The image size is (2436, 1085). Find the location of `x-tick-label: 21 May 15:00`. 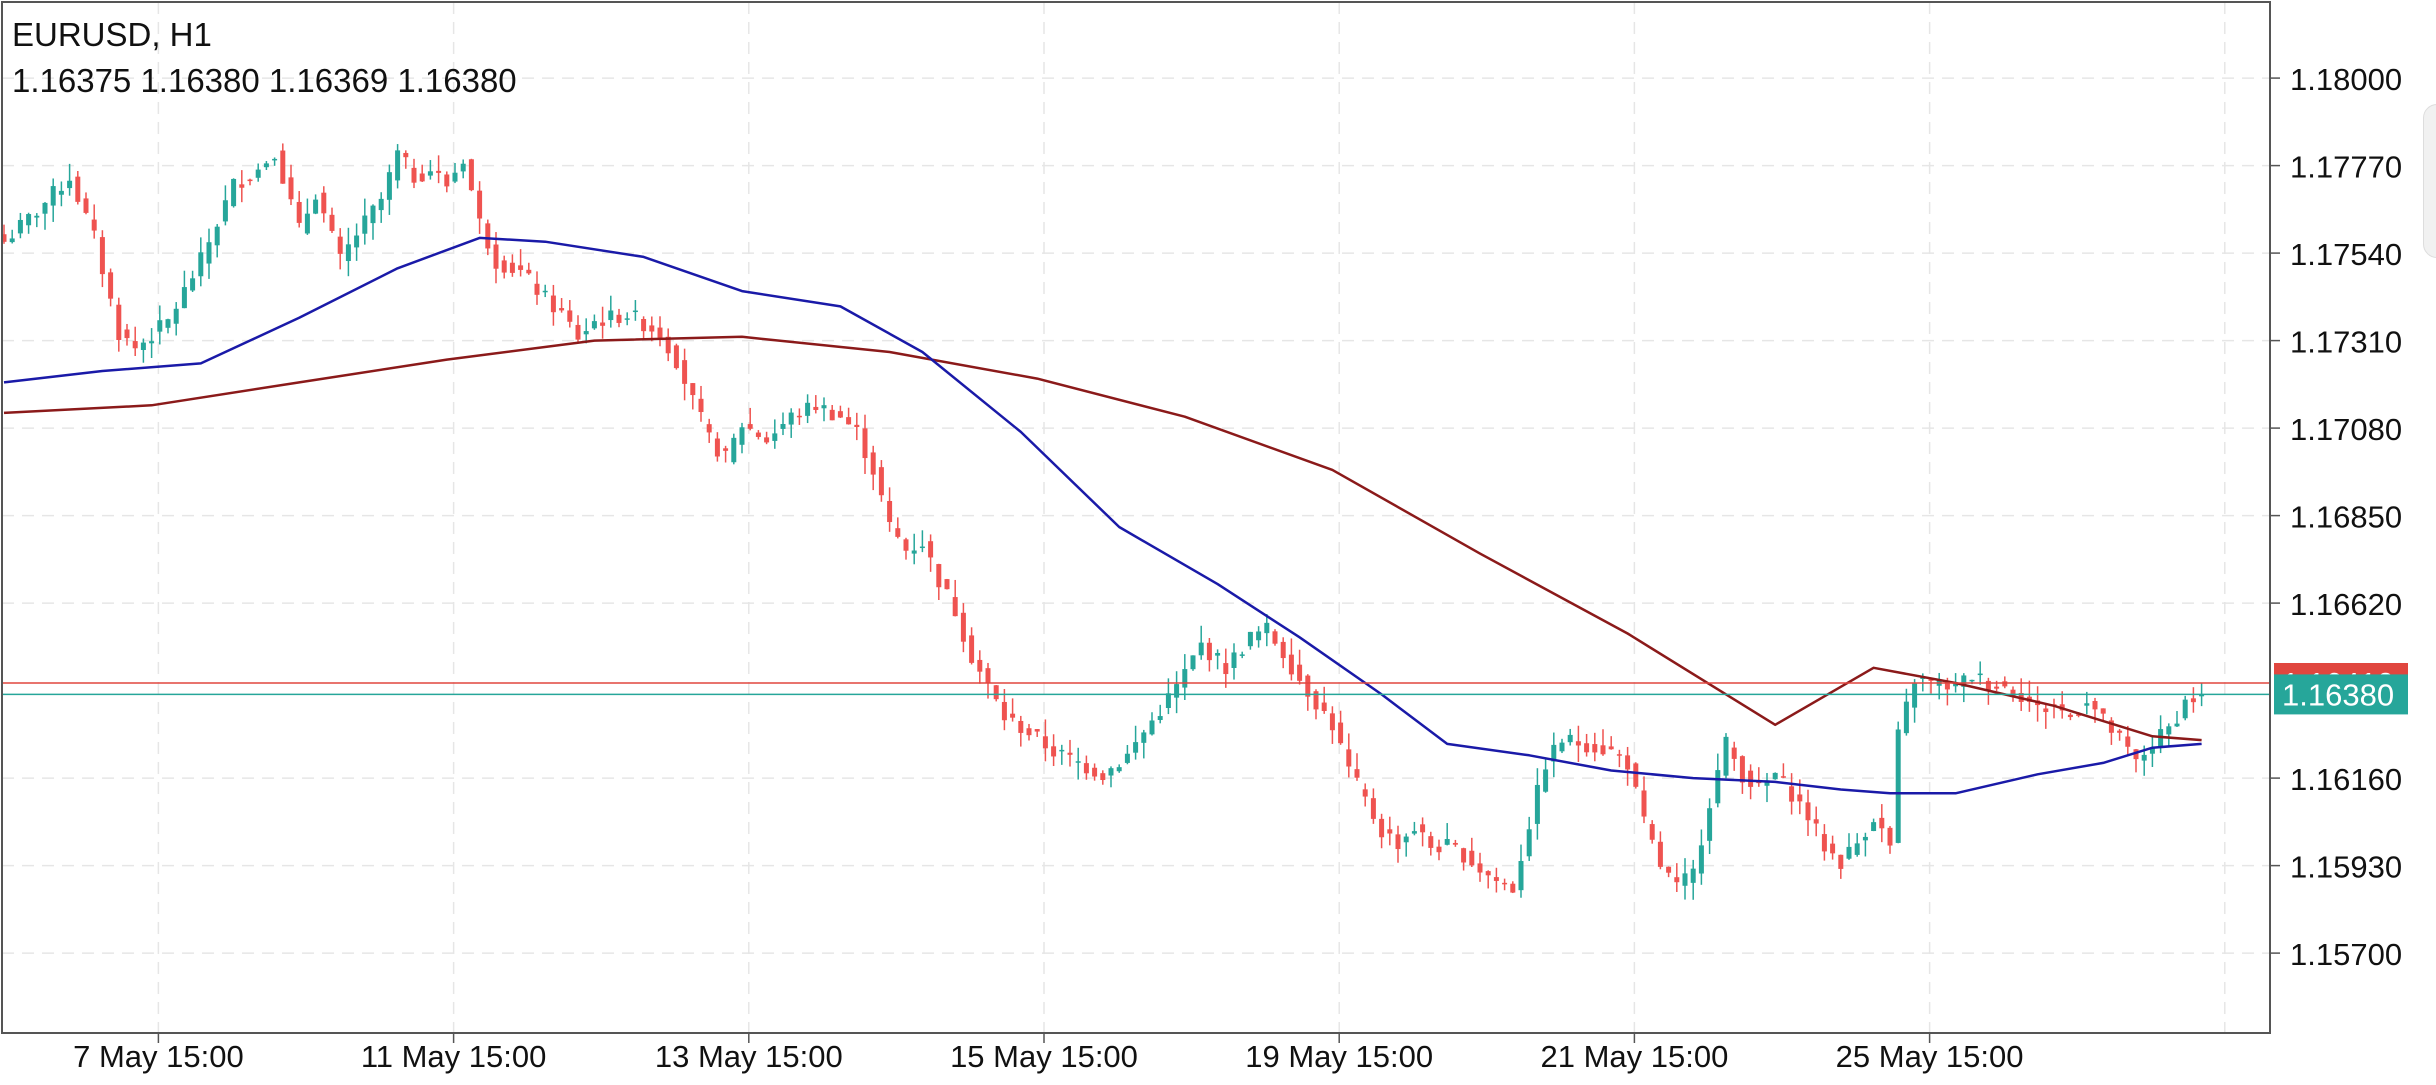

x-tick-label: 21 May 15:00 is located at coordinates (1634, 1056).